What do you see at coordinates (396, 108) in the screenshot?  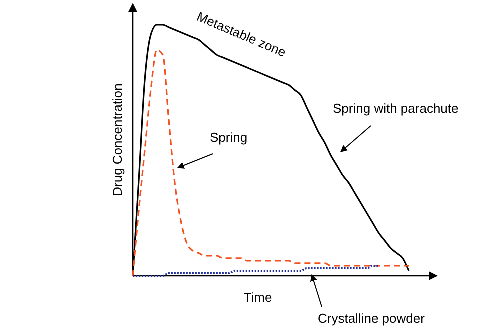 I see `series-label: Spring with parachute` at bounding box center [396, 108].